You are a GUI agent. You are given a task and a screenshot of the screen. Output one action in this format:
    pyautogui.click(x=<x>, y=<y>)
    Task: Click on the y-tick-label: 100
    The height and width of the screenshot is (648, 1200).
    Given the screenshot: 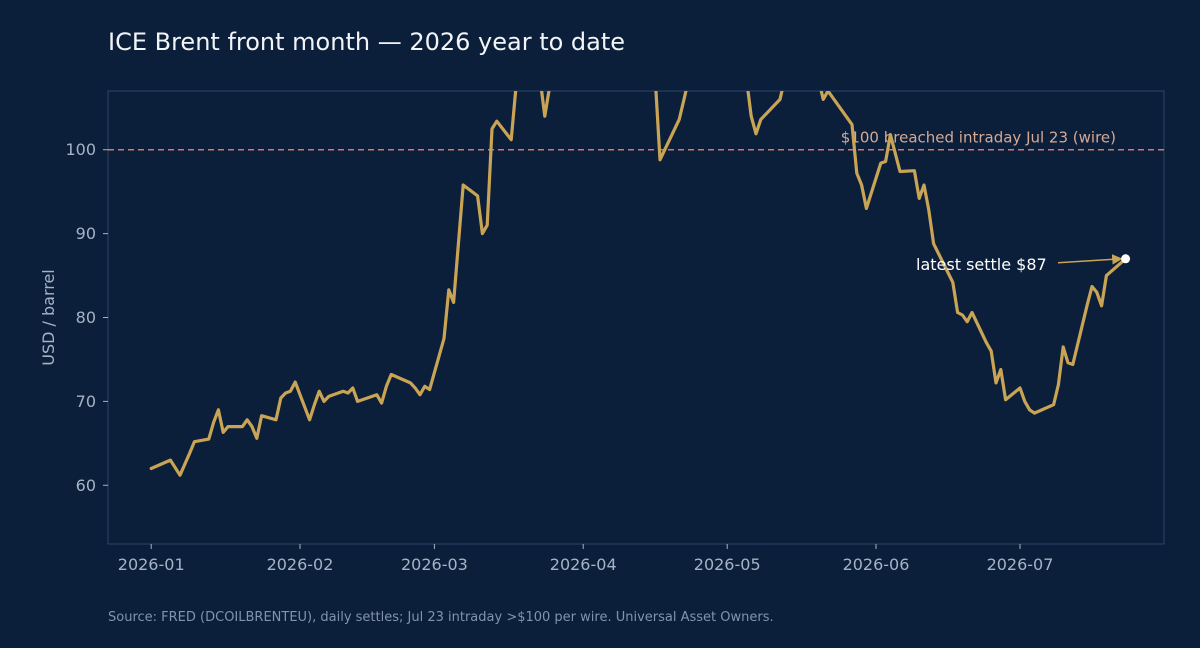 What is the action you would take?
    pyautogui.click(x=80, y=149)
    